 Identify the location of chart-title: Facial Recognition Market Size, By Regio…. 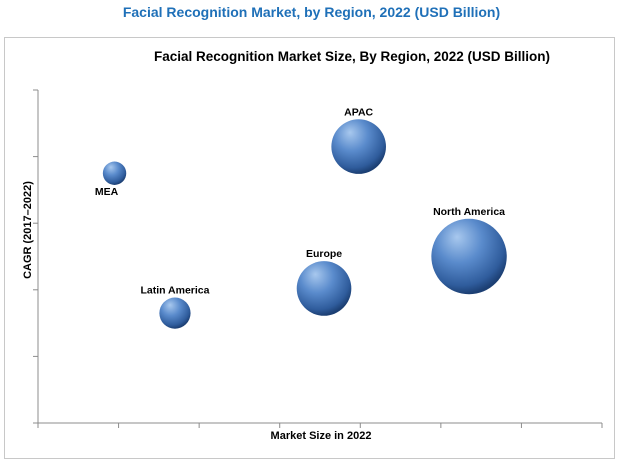
(352, 56).